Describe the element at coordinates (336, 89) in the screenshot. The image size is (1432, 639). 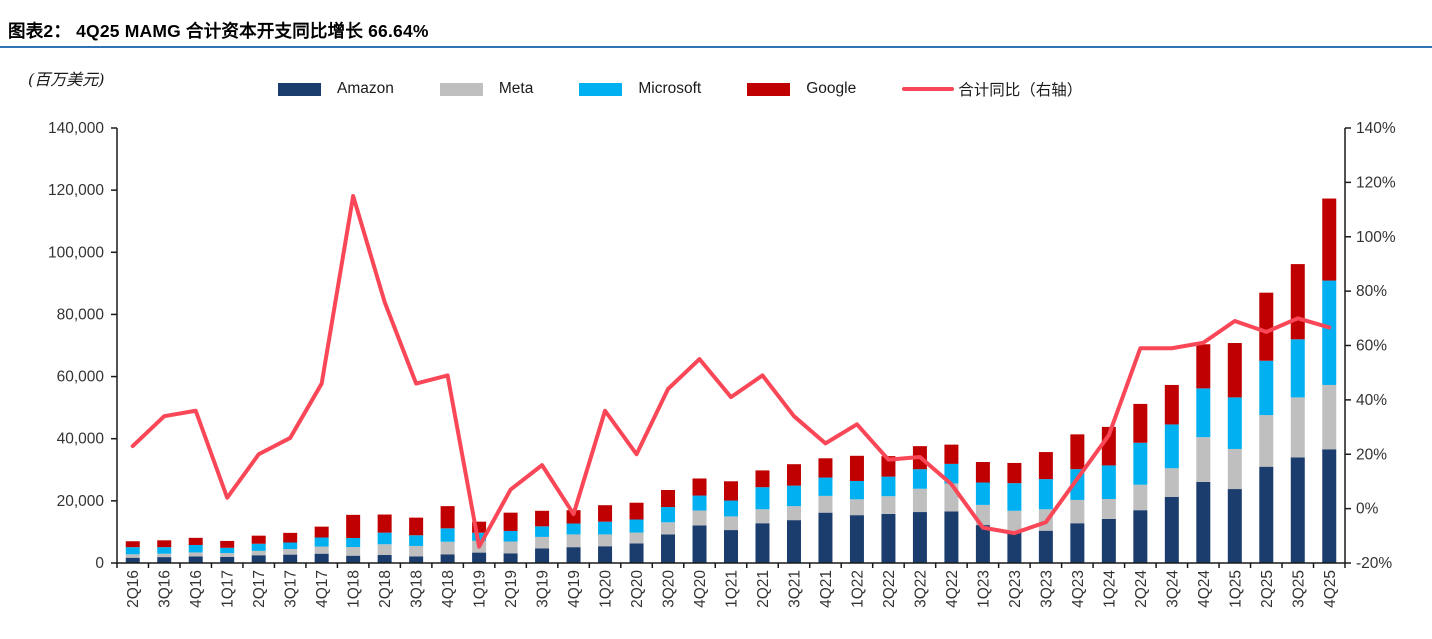
I see `legend-item-amazon: Amazon` at that location.